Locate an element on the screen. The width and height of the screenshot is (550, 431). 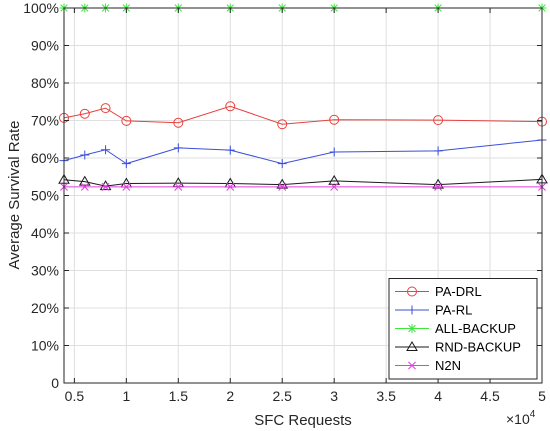
series-n2n is located at coordinates (303, 186).